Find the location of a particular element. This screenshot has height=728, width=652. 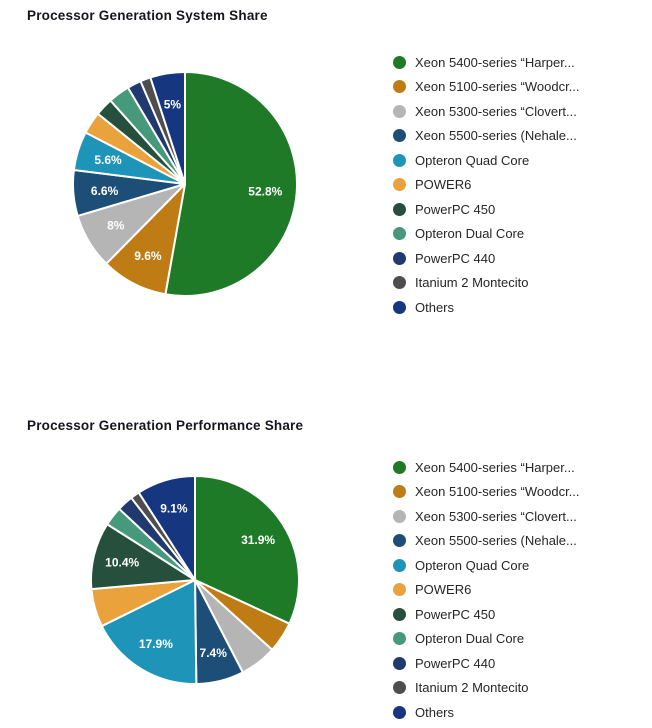

system-share-chart-title: Processor Generation System Share is located at coordinates (147, 15).